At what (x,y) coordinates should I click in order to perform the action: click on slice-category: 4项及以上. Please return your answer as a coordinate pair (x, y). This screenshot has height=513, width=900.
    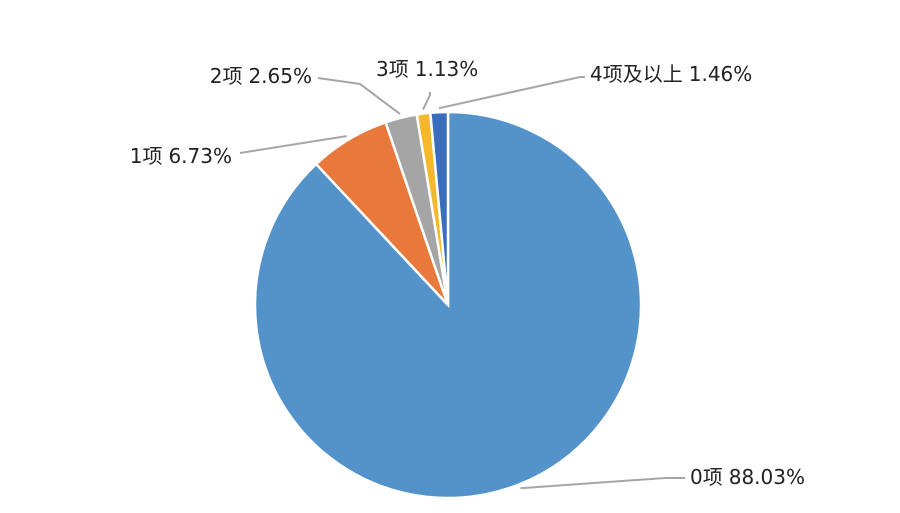
    Looking at the image, I should click on (636, 74).